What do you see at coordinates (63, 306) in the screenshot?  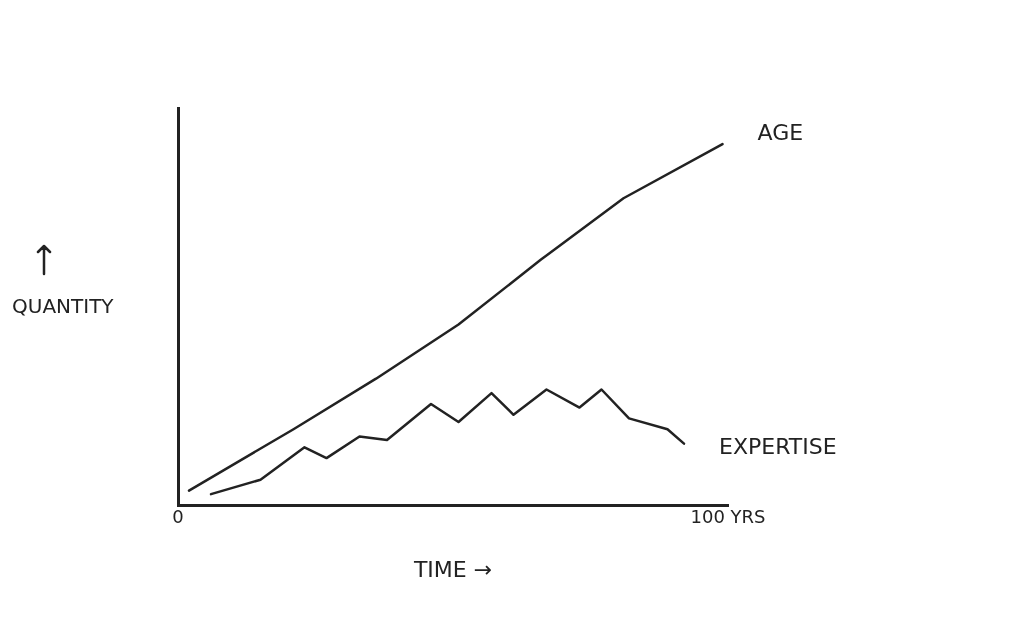 I see `y-axis-title: QUANTITY` at bounding box center [63, 306].